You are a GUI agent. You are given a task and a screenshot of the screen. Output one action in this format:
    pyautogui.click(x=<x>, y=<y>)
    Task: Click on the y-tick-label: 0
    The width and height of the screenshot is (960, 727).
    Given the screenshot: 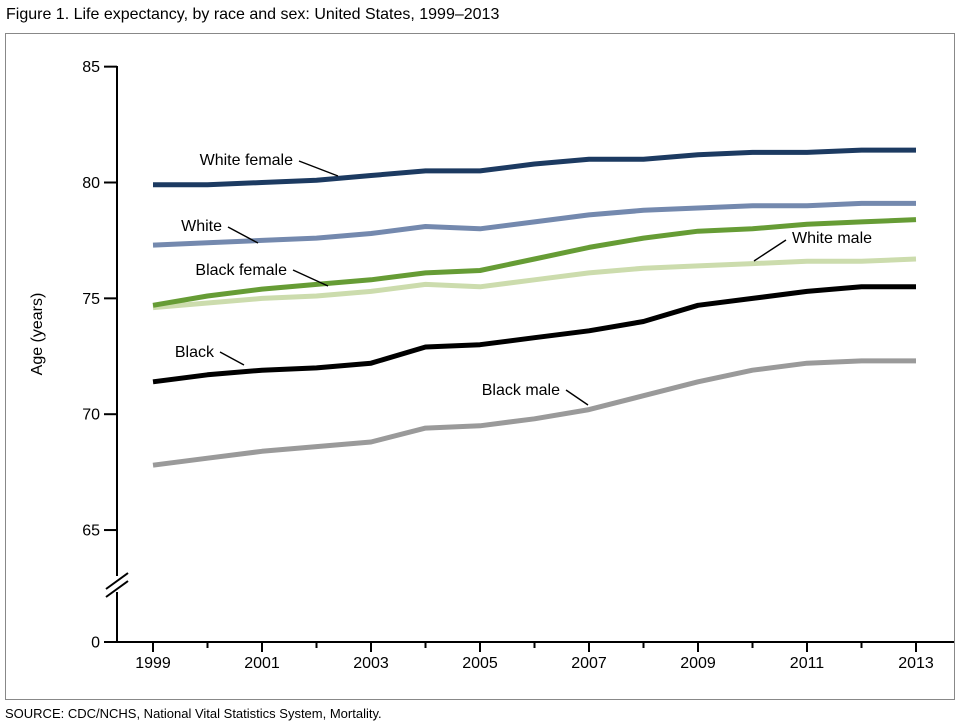 What is the action you would take?
    pyautogui.click(x=95, y=643)
    